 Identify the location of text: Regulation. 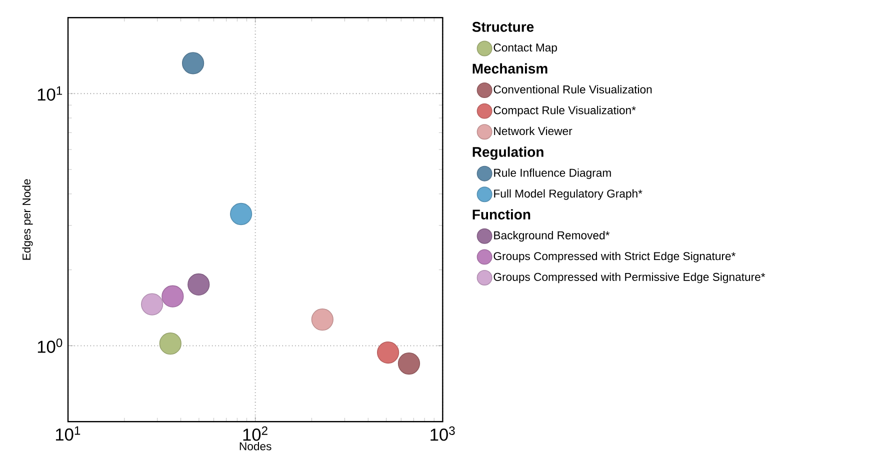
(508, 153).